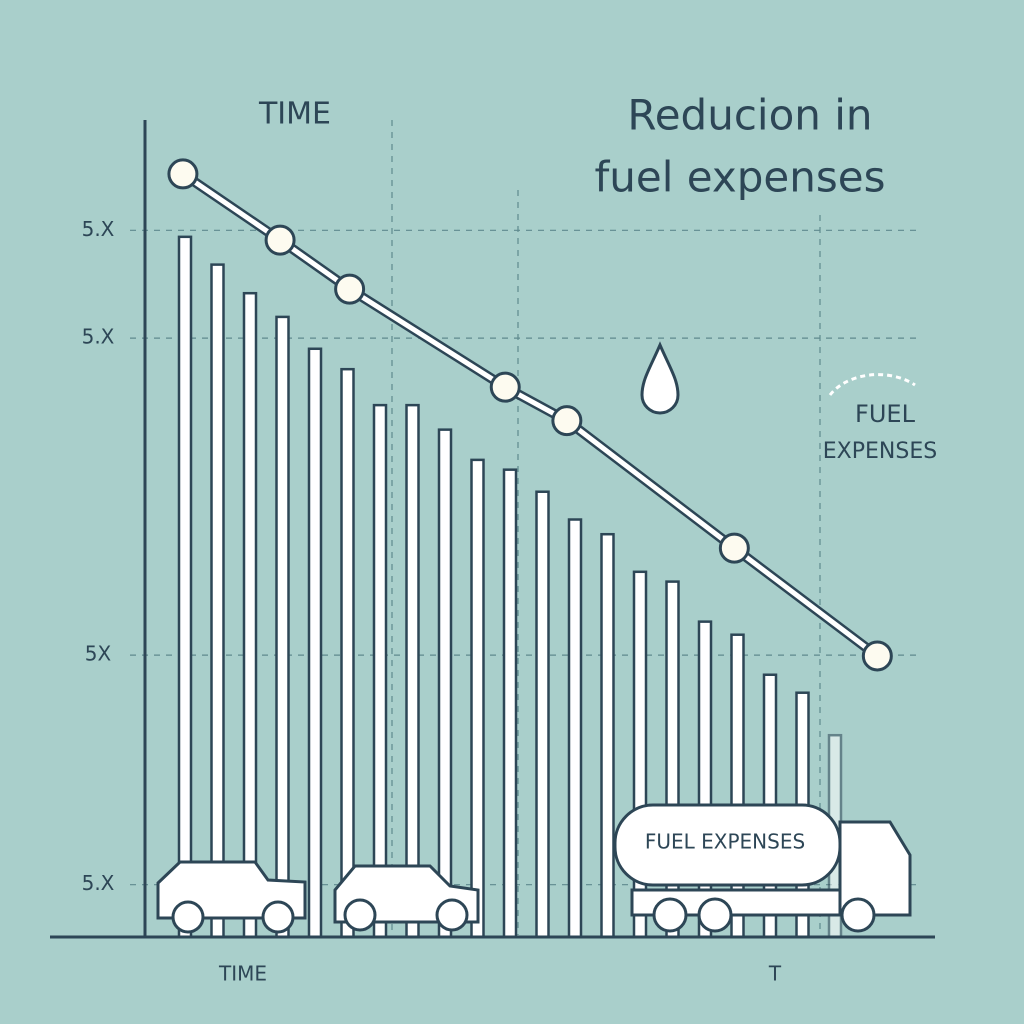 The image size is (1024, 1024). I want to click on annotation: T, so click(775, 974).